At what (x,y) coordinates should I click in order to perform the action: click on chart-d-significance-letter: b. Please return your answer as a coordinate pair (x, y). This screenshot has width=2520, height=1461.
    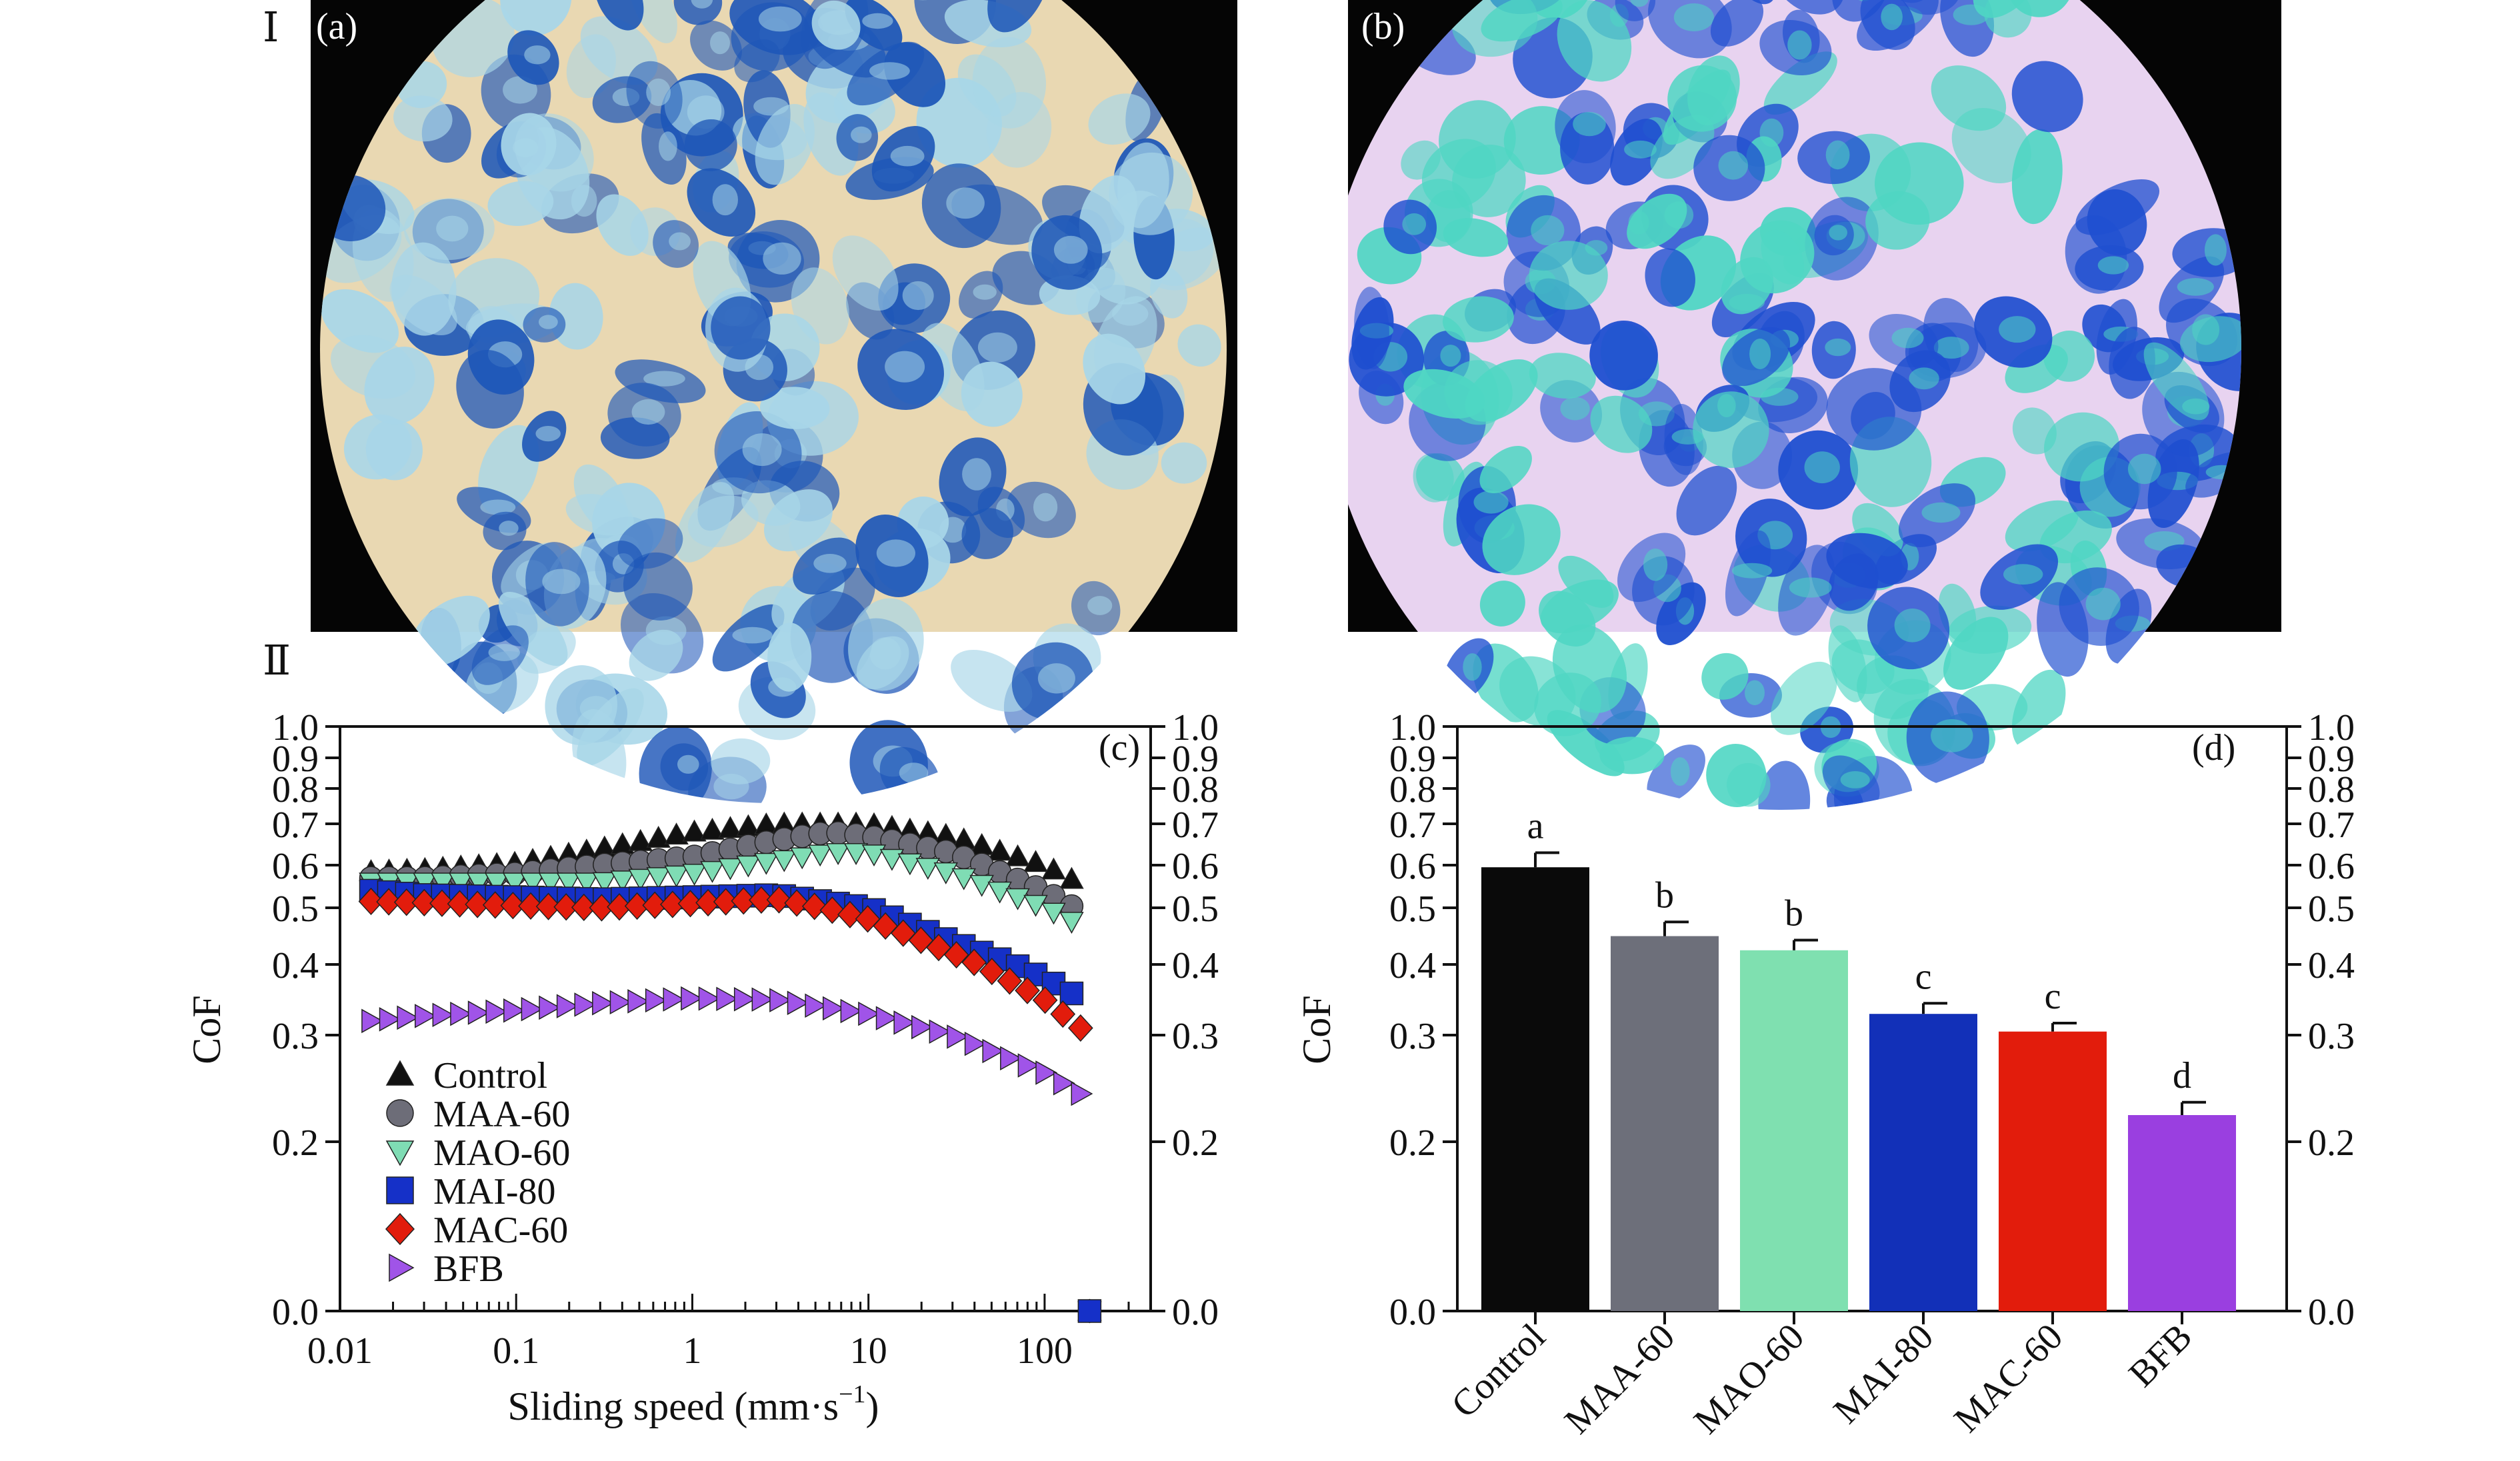
    Looking at the image, I should click on (1794, 913).